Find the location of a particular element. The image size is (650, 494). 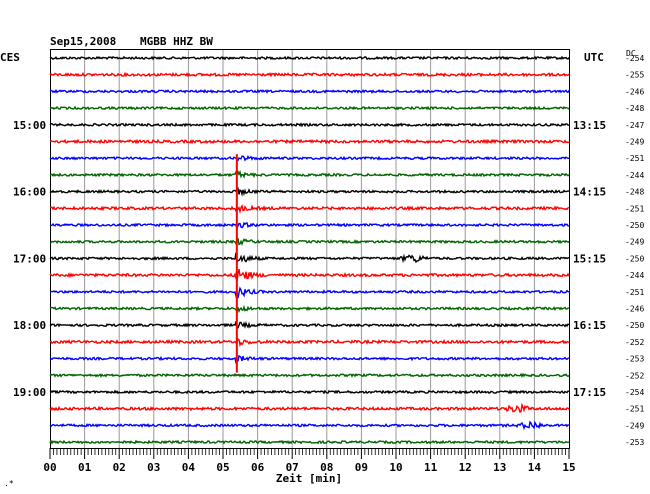

dc-offset-label: -255 is located at coordinates (634, 75).